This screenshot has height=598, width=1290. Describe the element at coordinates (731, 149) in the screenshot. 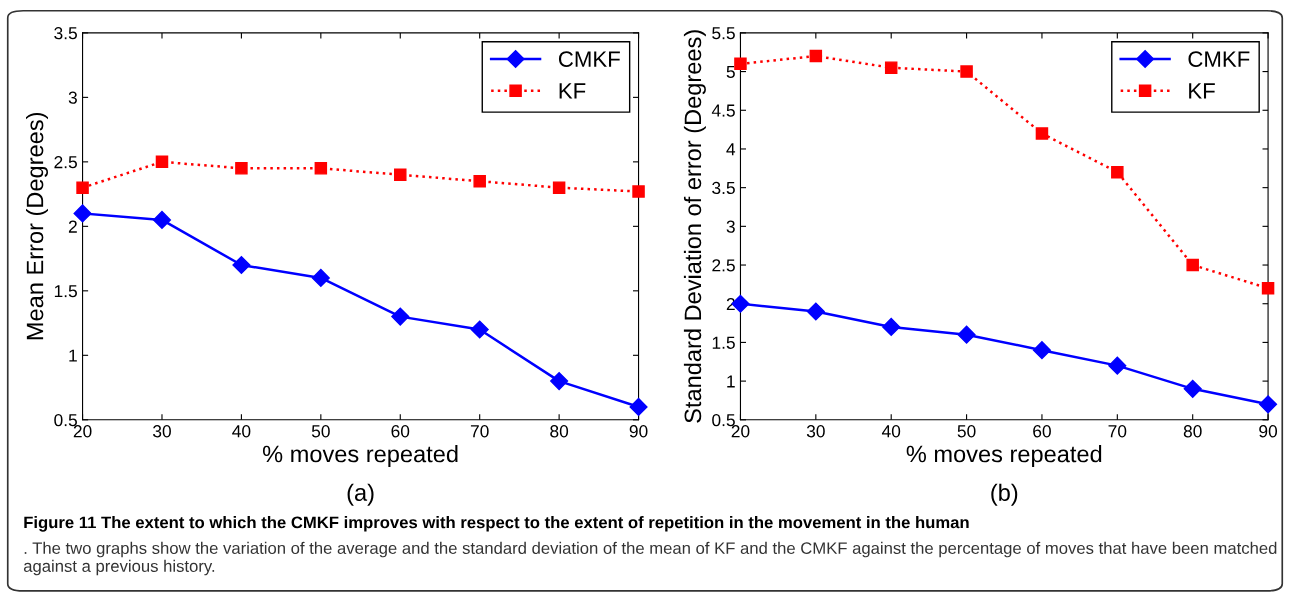

I see `y-tick-label: 4` at that location.